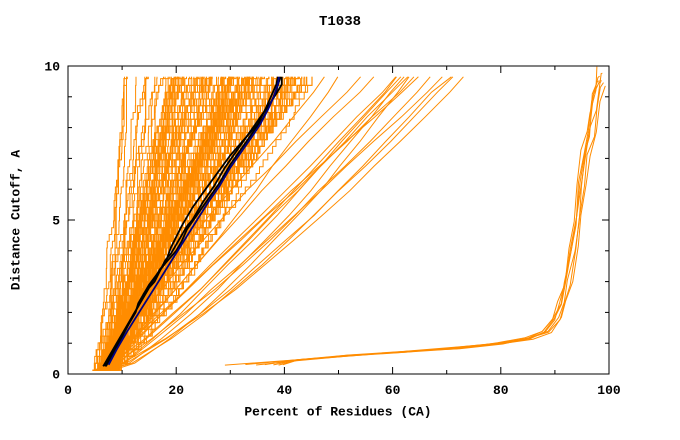 The width and height of the screenshot is (680, 440). Describe the element at coordinates (338, 412) in the screenshot. I see `x-axis-label: Percent of Residues (CA)` at that location.